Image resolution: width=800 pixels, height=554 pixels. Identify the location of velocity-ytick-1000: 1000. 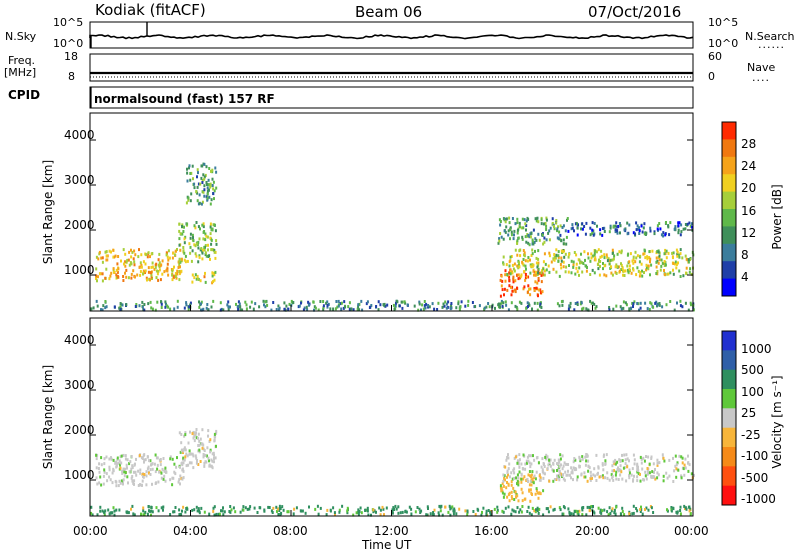
(79, 475).